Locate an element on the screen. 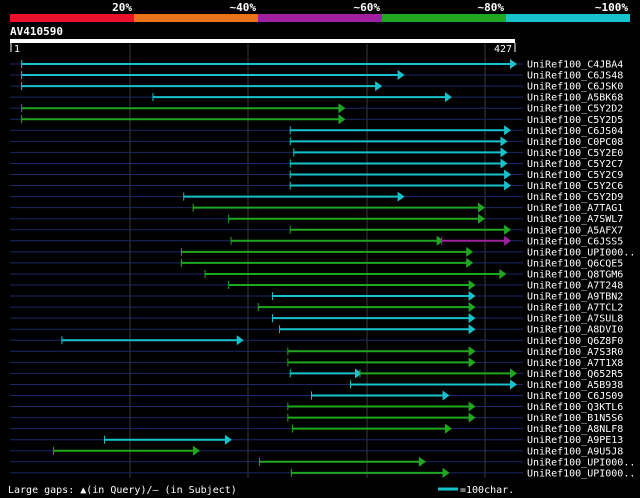 The height and width of the screenshot is (498, 640). hit-row: UniRef100_B1N5S6 is located at coordinates (316, 418).